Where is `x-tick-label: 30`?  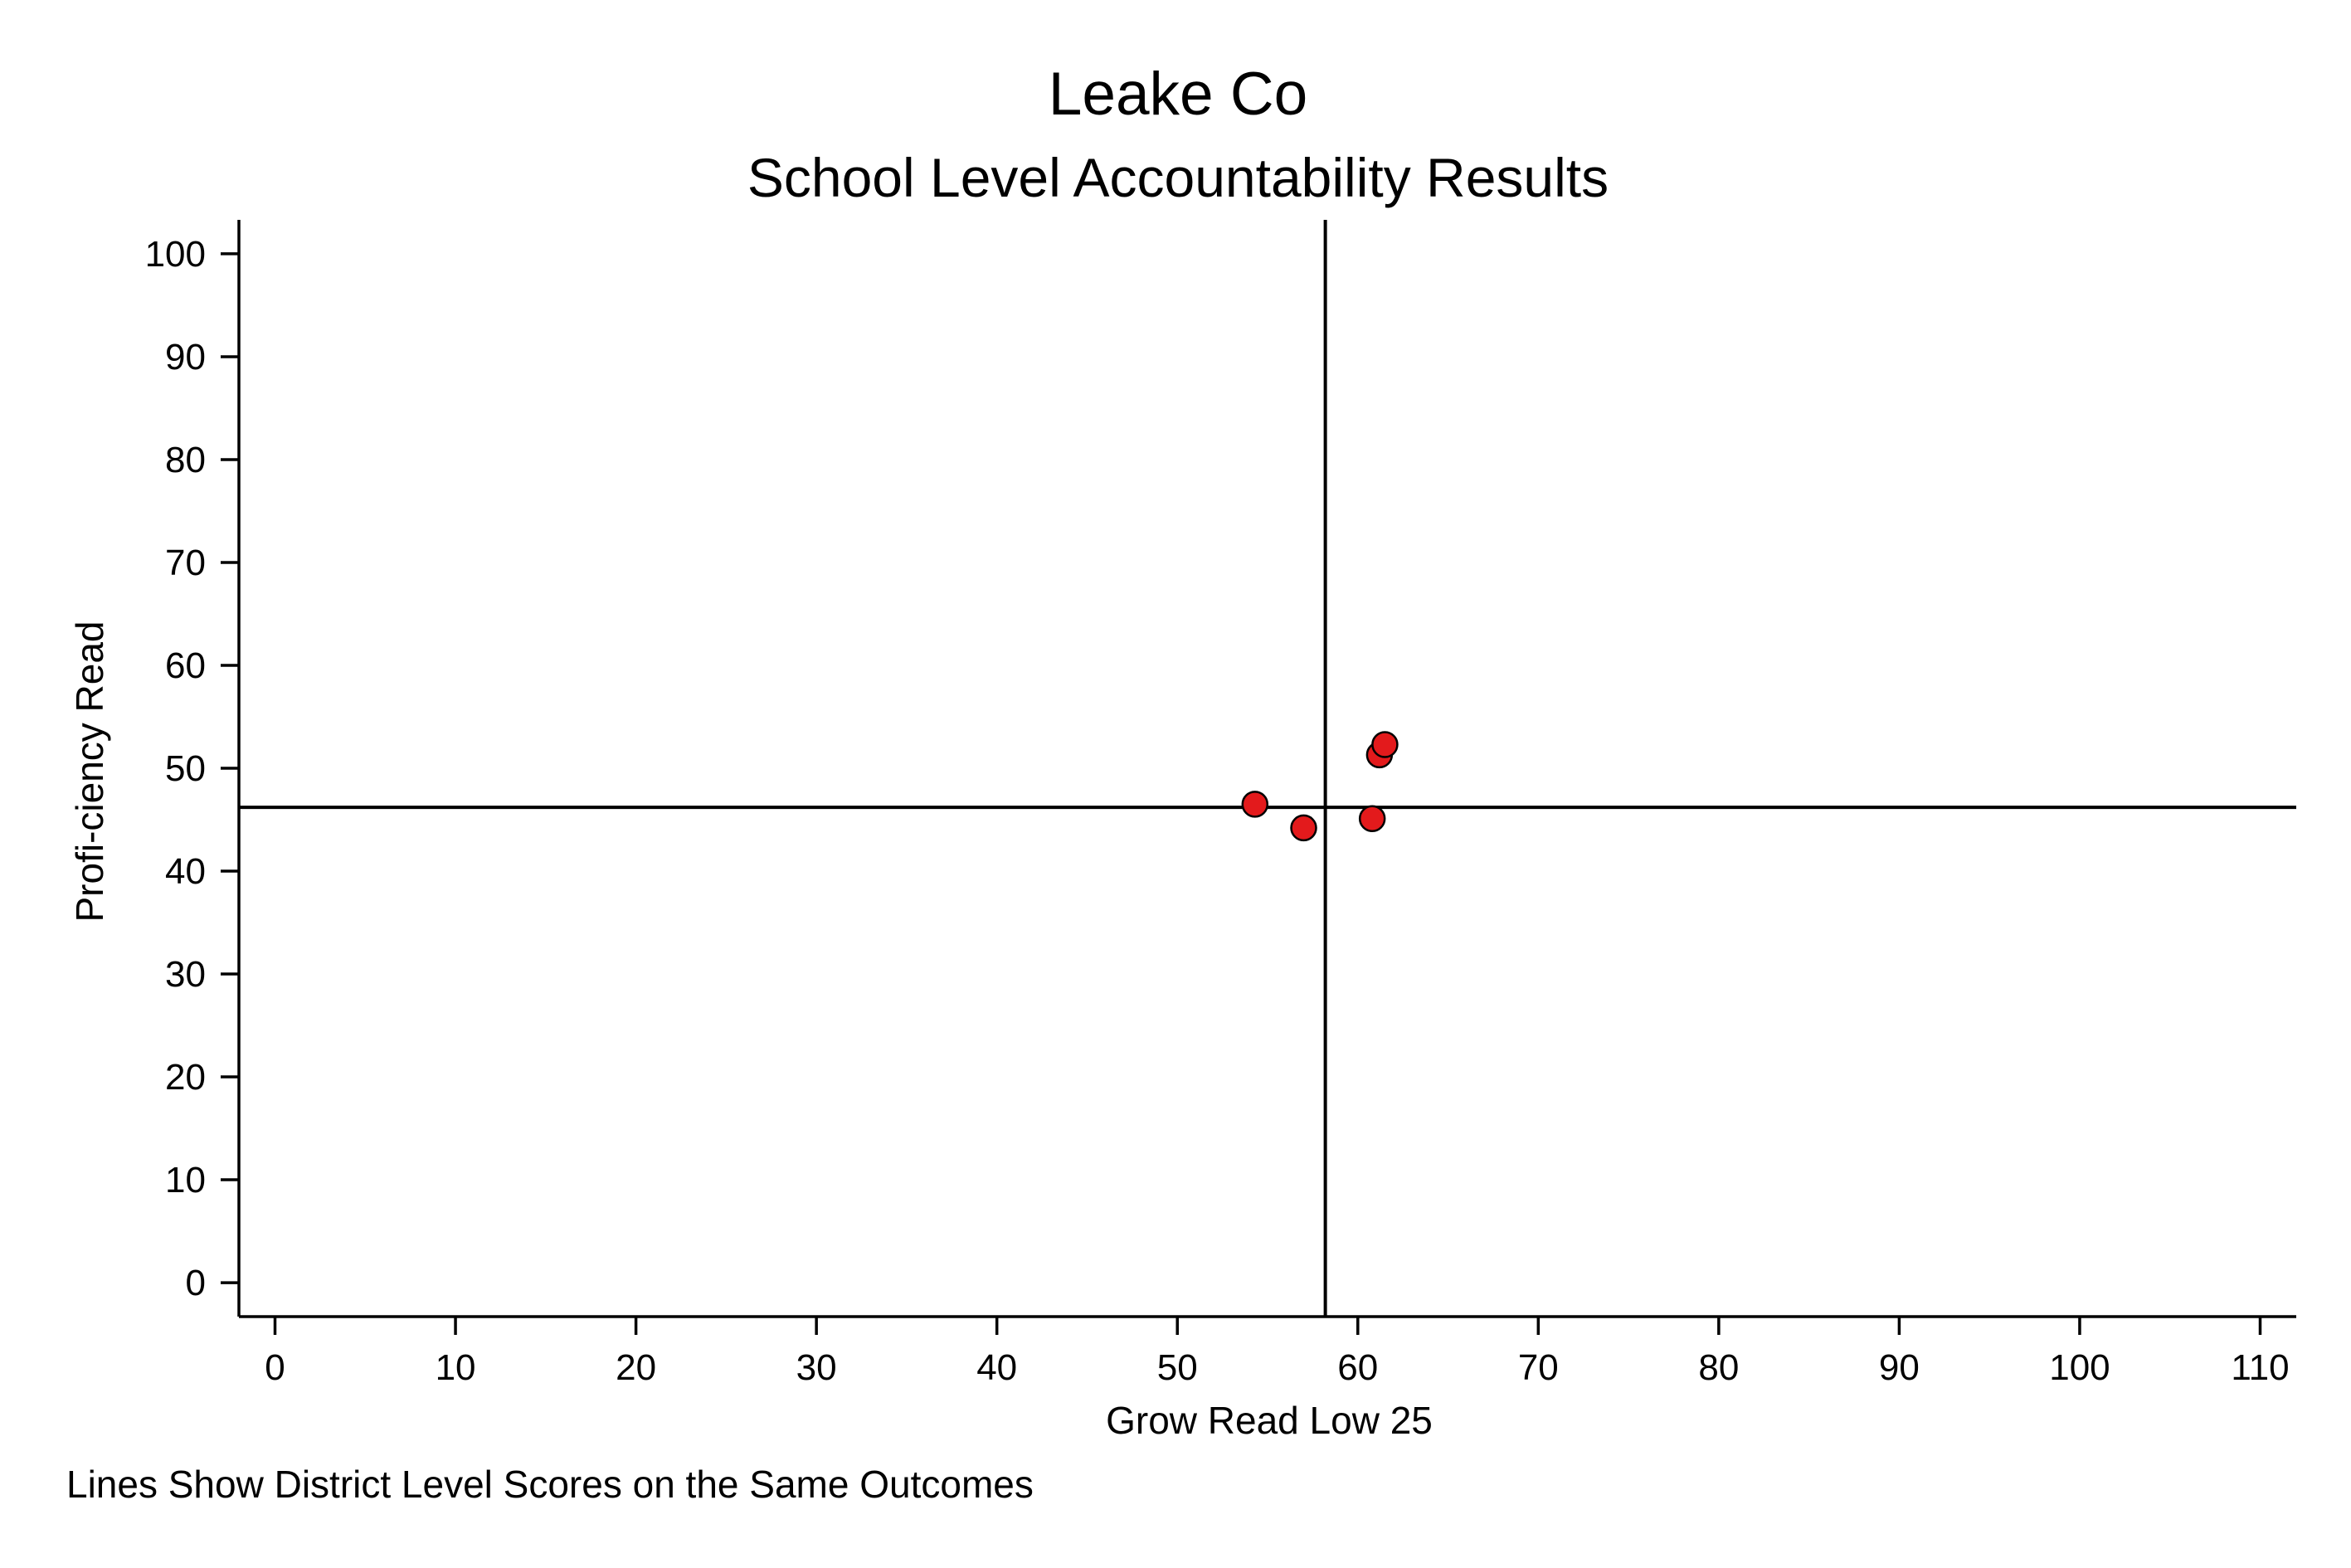 x-tick-label: 30 is located at coordinates (816, 1367).